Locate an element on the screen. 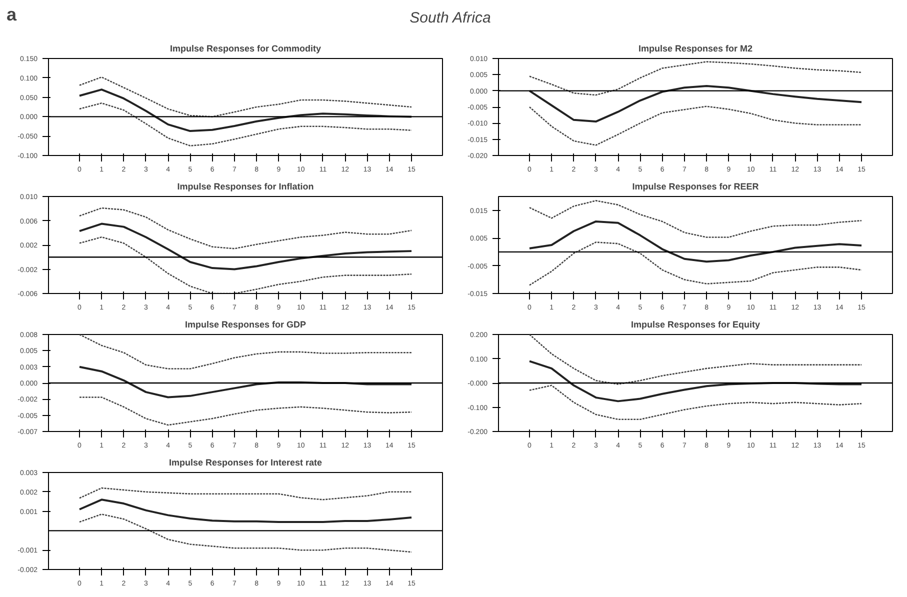  chart-title: Impulse Responses for M2 is located at coordinates (695, 49).